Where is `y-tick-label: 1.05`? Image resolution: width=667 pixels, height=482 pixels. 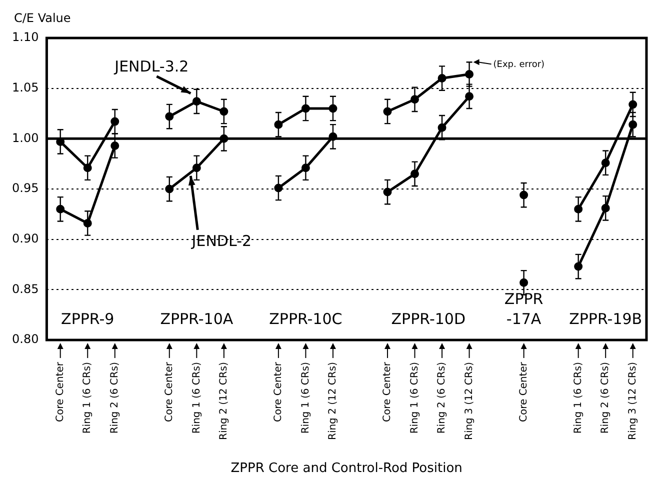
y-tick-label: 1.05 is located at coordinates (25, 87).